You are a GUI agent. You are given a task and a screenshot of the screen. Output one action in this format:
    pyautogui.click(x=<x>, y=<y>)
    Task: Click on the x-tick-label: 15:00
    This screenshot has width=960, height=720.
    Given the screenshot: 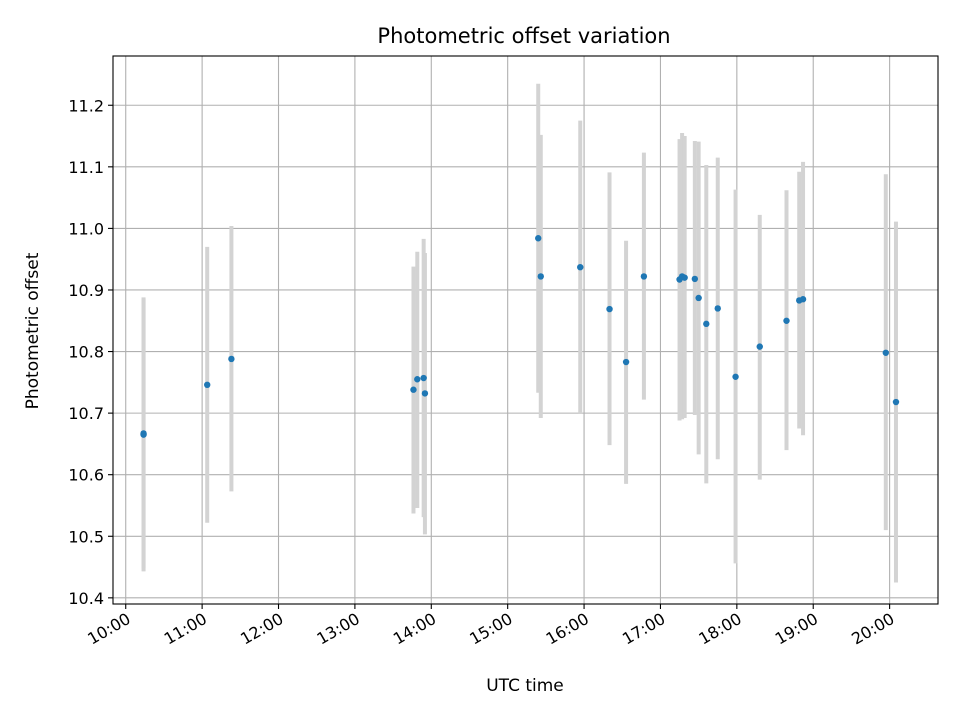 What is the action you would take?
    pyautogui.click(x=490, y=629)
    